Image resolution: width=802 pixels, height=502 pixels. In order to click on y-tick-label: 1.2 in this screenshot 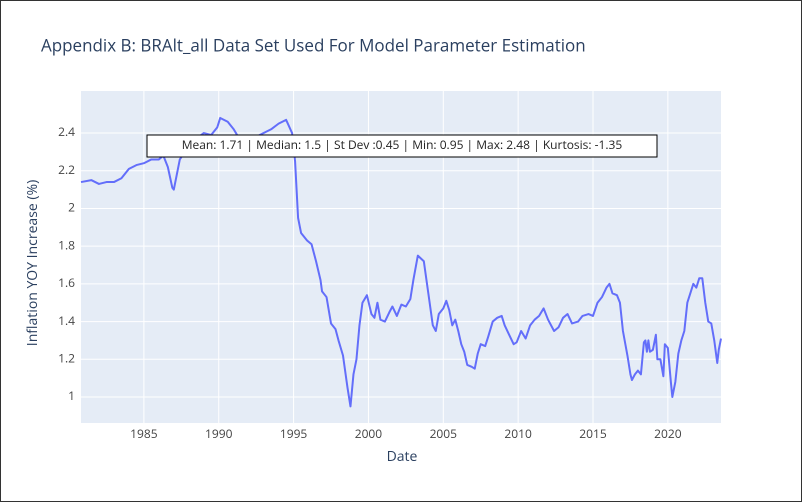, I will do `click(66, 357)`.